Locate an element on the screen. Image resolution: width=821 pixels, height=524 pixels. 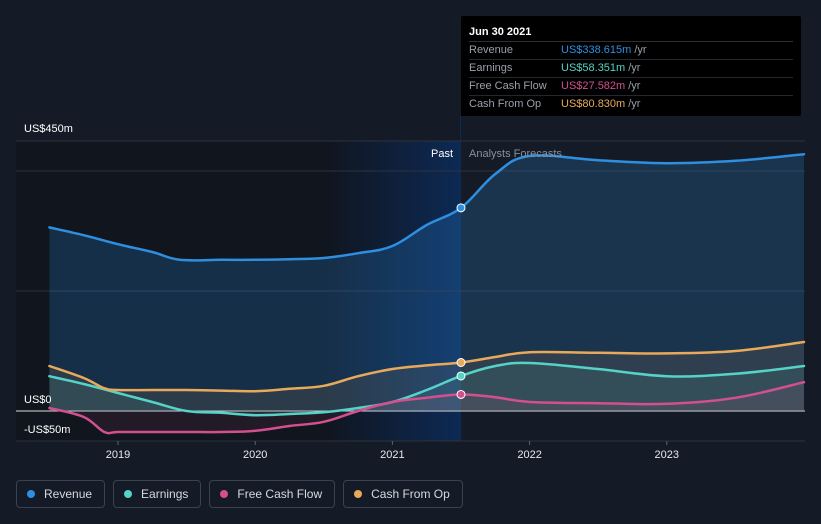
tooltip-value: US$58.351m is located at coordinates (593, 68).